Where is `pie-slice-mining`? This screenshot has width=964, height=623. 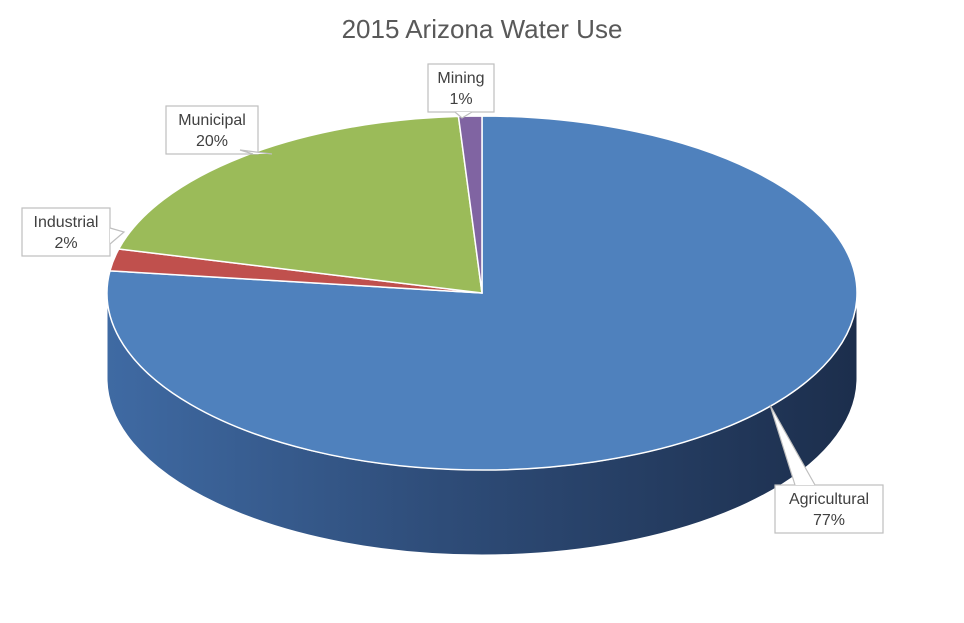 pie-slice-mining is located at coordinates (470, 204).